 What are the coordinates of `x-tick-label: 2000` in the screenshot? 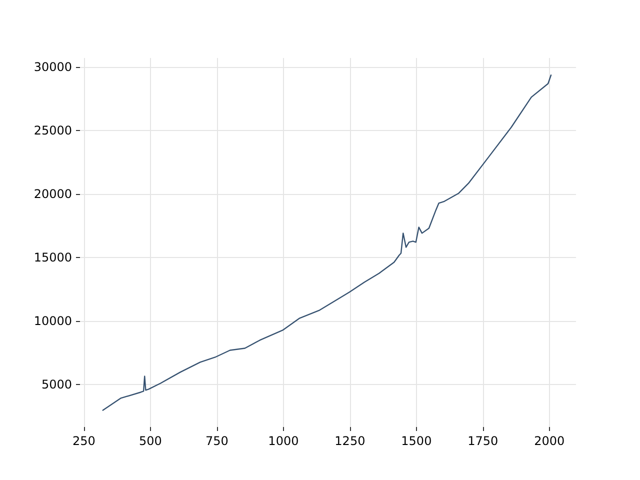 It's located at (549, 441).